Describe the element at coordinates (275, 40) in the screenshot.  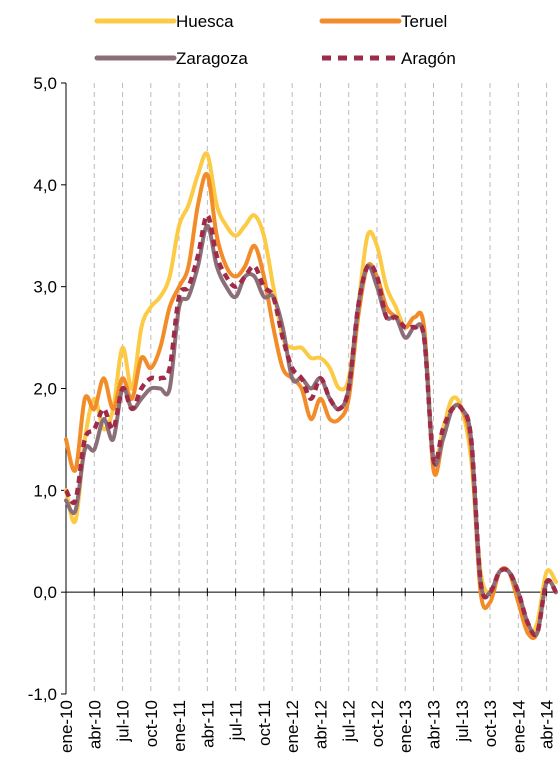
I see `legend: Huesca Teruel Zaragoza Aragón` at that location.